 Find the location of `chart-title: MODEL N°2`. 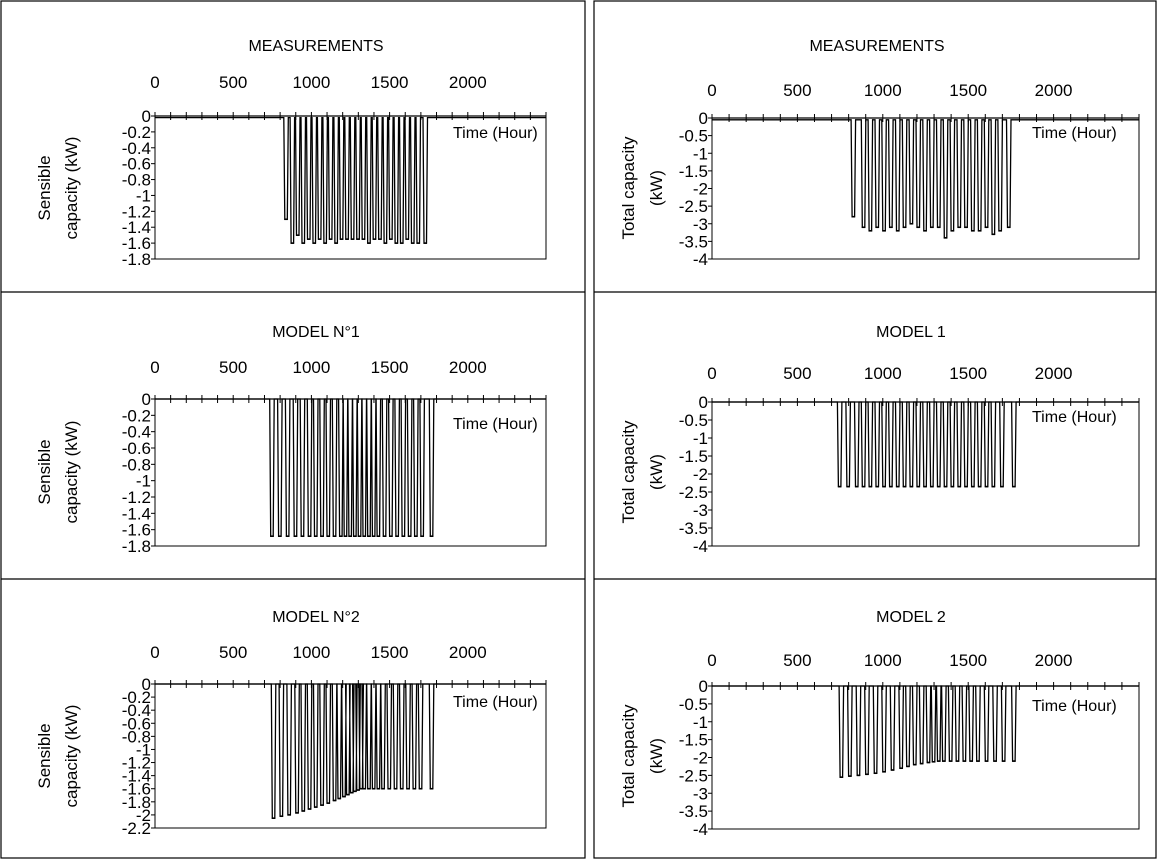

chart-title: MODEL N°2 is located at coordinates (316, 617).